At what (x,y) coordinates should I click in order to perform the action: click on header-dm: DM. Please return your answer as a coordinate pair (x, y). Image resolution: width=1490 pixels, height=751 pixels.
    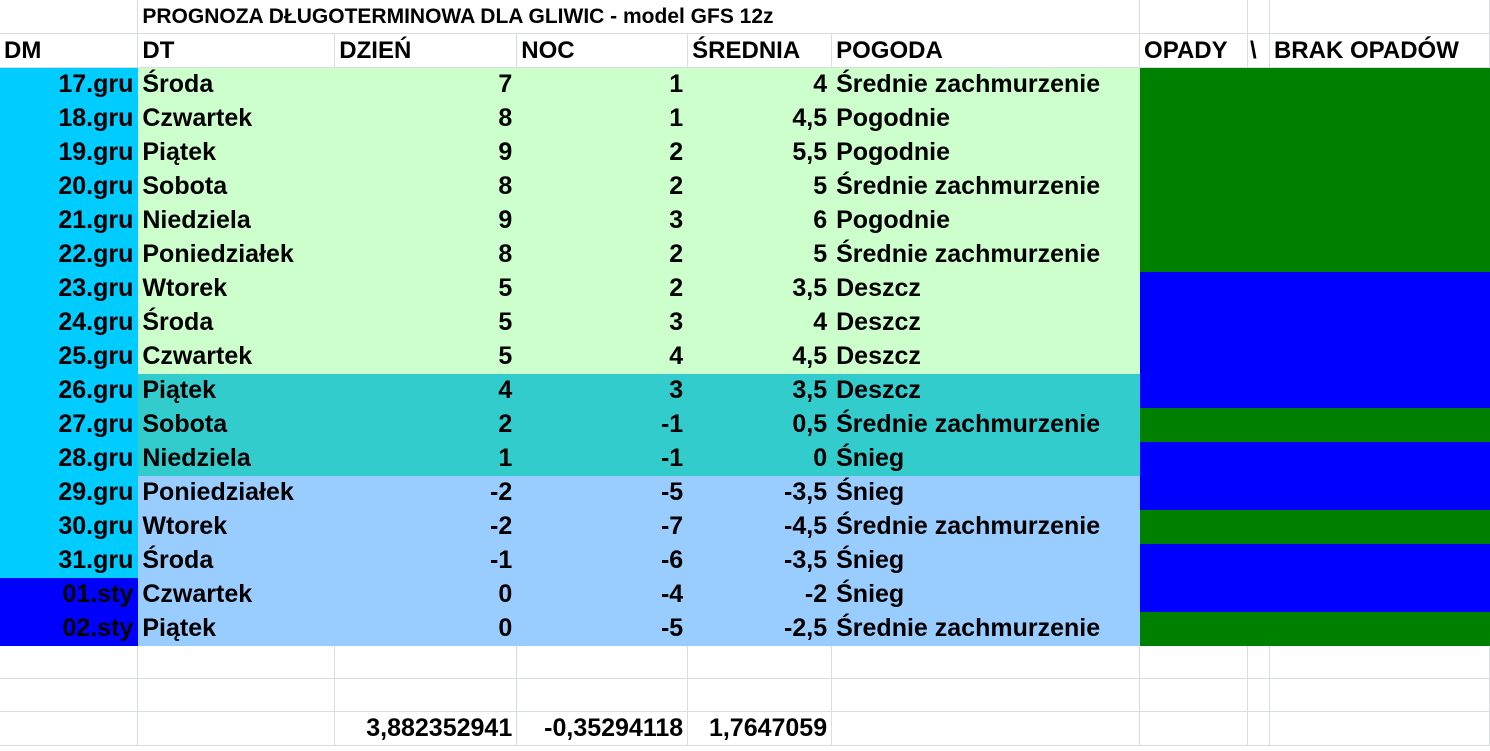
    Looking at the image, I should click on (69, 50).